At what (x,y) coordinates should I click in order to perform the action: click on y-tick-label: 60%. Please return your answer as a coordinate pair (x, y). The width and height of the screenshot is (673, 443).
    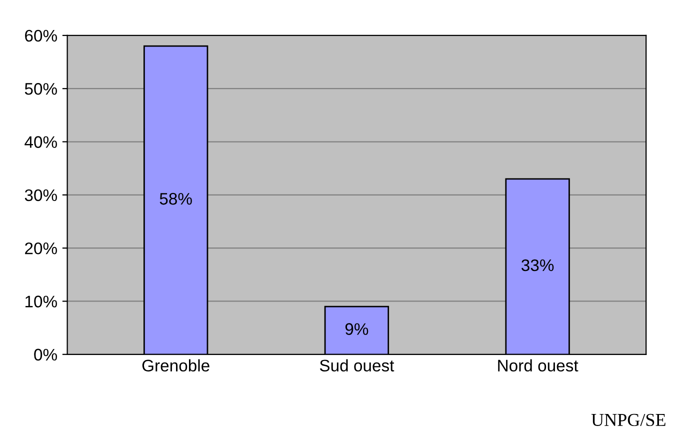
    Looking at the image, I should click on (41, 36).